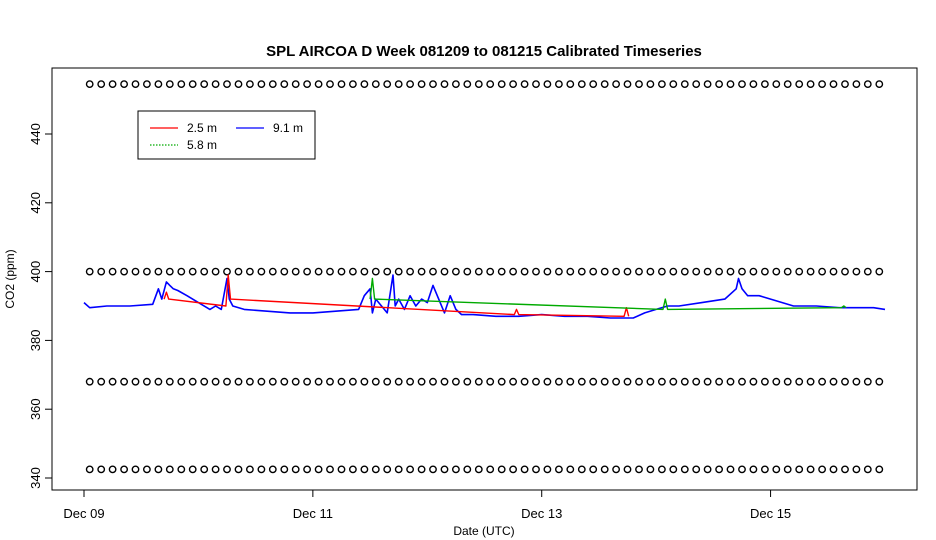 The height and width of the screenshot is (540, 936). I want to click on y-axis: 340 360 380 400 420 440, so click(40, 306).